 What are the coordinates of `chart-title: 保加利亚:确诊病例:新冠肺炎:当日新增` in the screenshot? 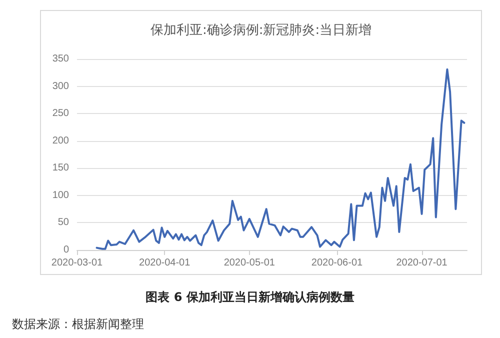 It's located at (261, 30).